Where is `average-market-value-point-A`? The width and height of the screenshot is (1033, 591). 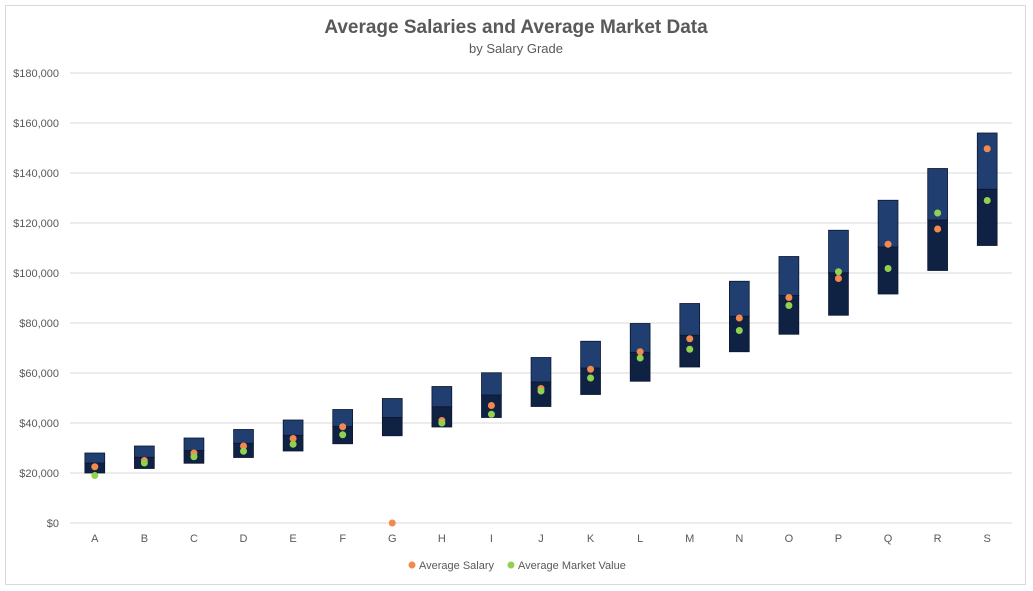
average-market-value-point-A is located at coordinates (95, 475).